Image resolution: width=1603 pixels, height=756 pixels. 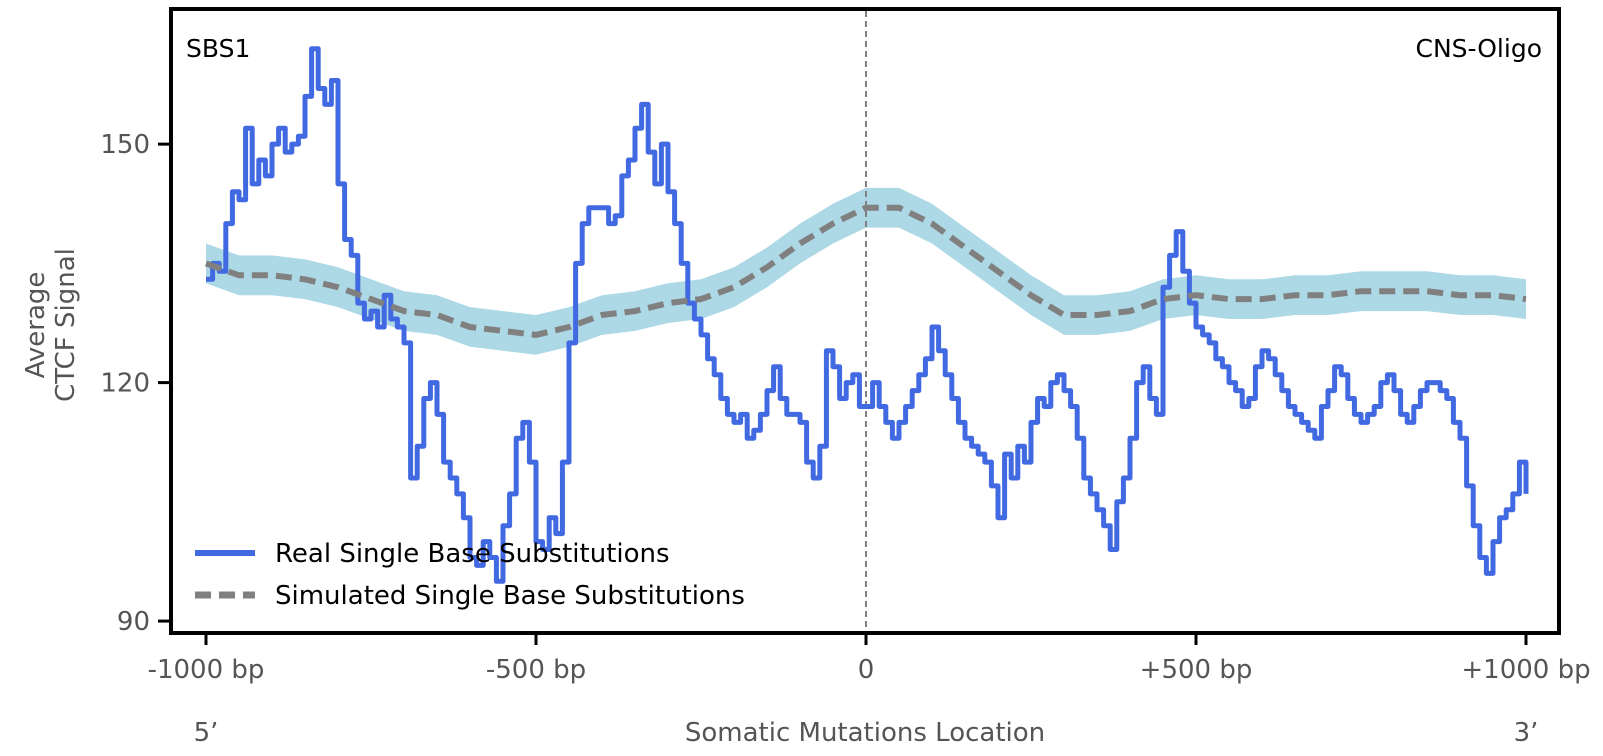 I want to click on y-axis-ticks: 90 120 150, so click(x=134, y=383).